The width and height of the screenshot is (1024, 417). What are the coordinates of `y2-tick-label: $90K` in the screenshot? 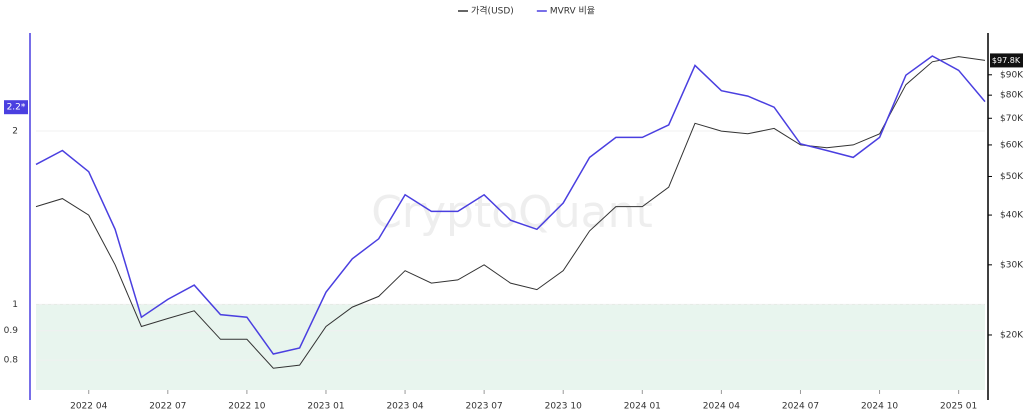 It's located at (1012, 75).